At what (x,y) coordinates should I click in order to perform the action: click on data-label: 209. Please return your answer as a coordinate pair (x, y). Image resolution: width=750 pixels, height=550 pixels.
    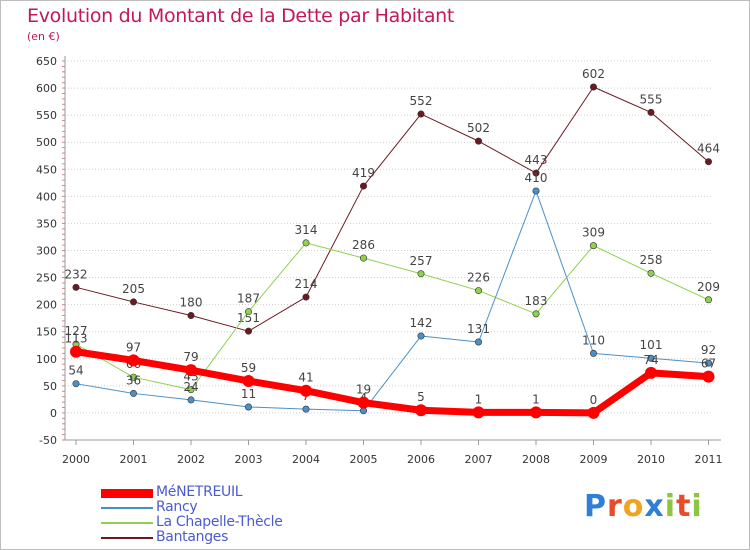
    Looking at the image, I should click on (708, 287).